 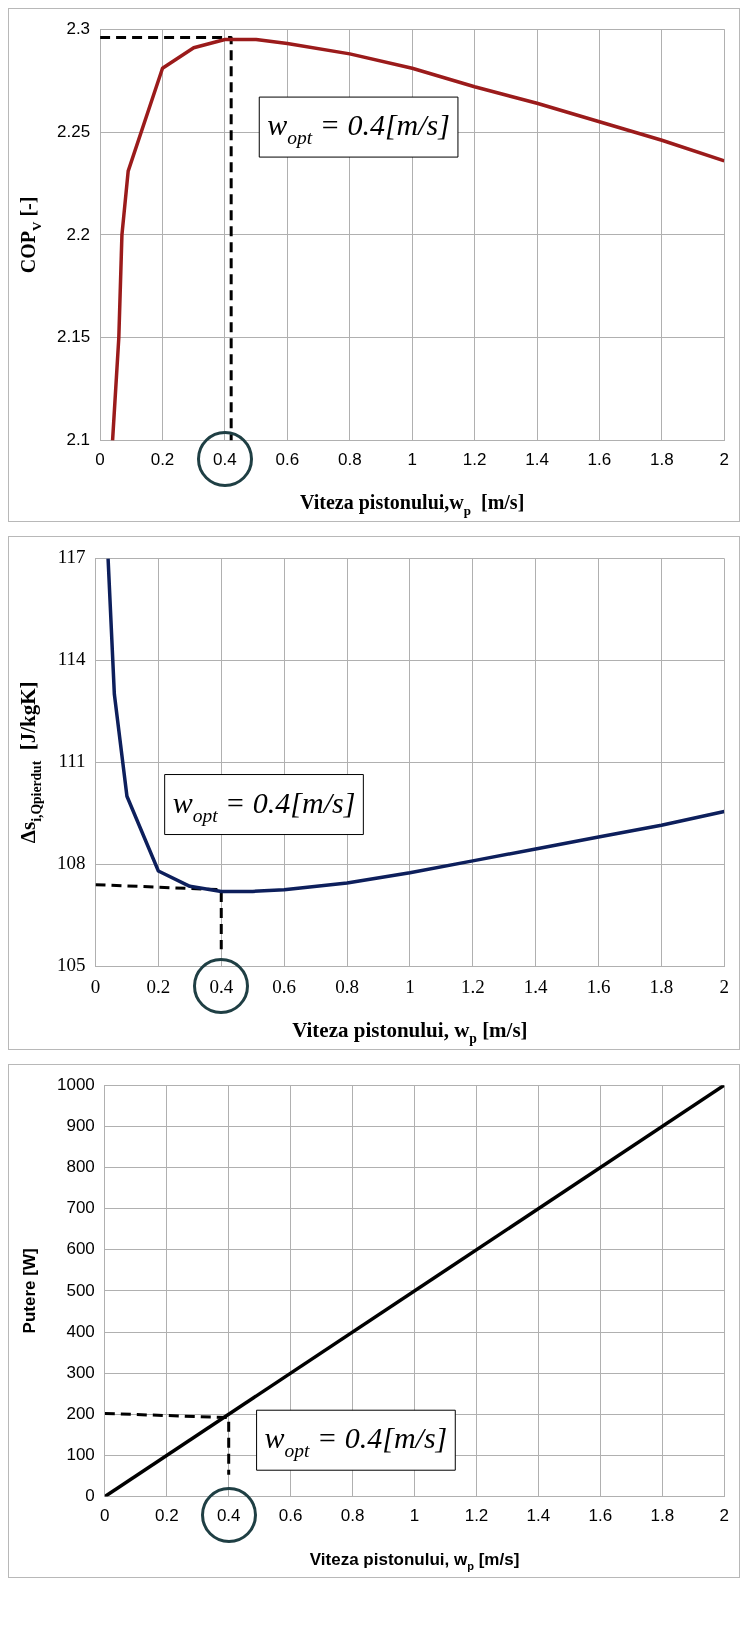 I want to click on y-tick-label: 114, so click(x=71, y=659).